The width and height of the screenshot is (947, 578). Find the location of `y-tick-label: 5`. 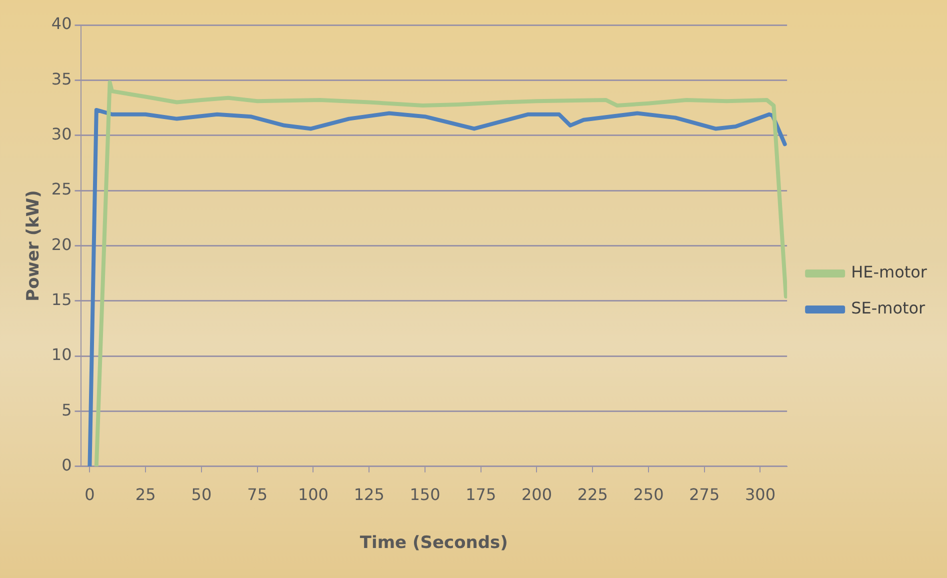

y-tick-label: 5 is located at coordinates (67, 410).